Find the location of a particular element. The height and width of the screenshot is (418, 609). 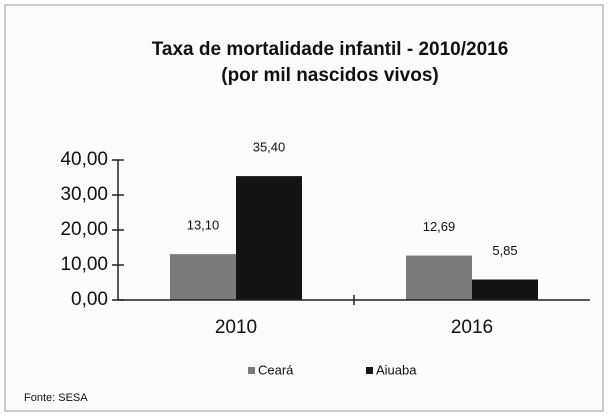

value-label: 12,69 is located at coordinates (439, 226).